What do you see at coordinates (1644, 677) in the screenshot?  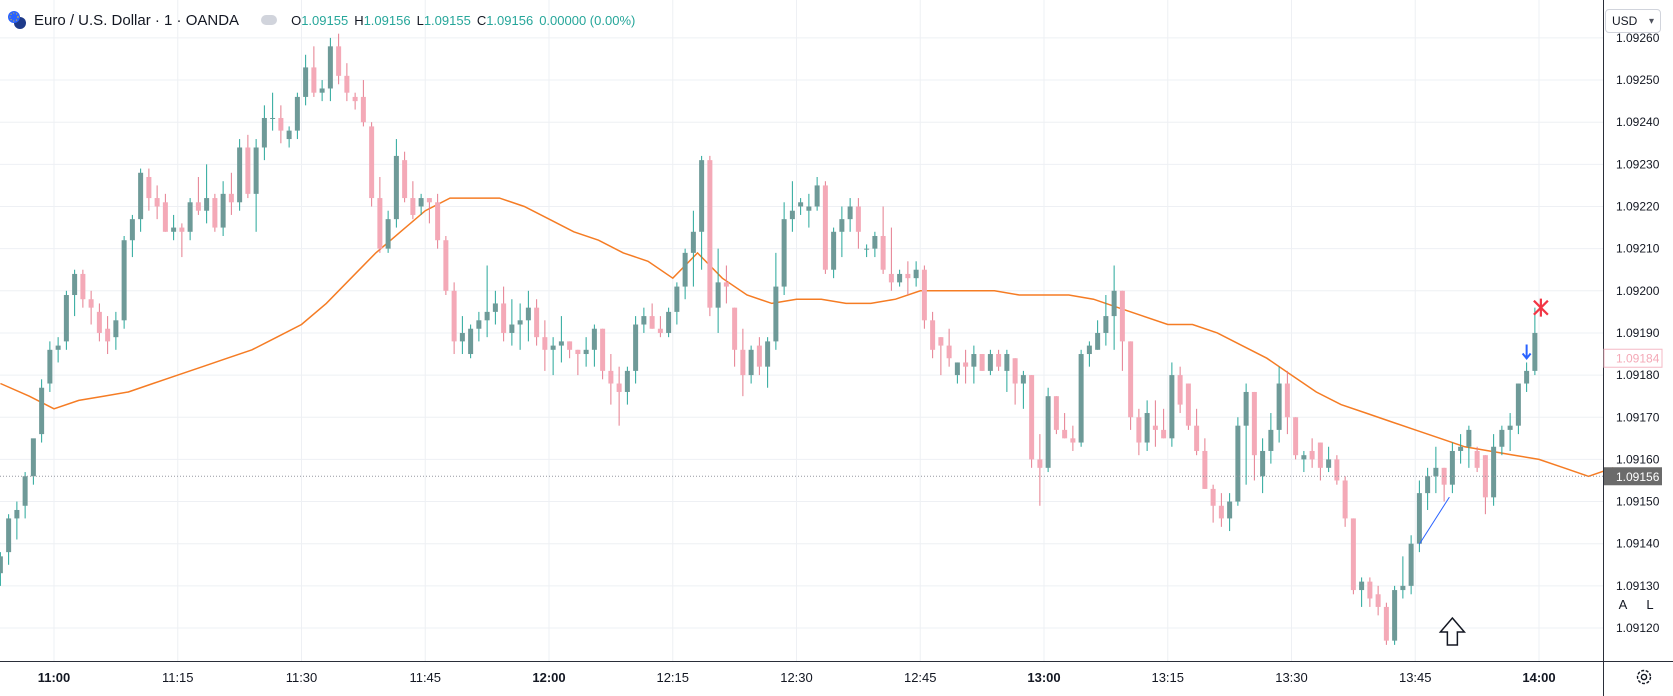 I see `gear-icon` at bounding box center [1644, 677].